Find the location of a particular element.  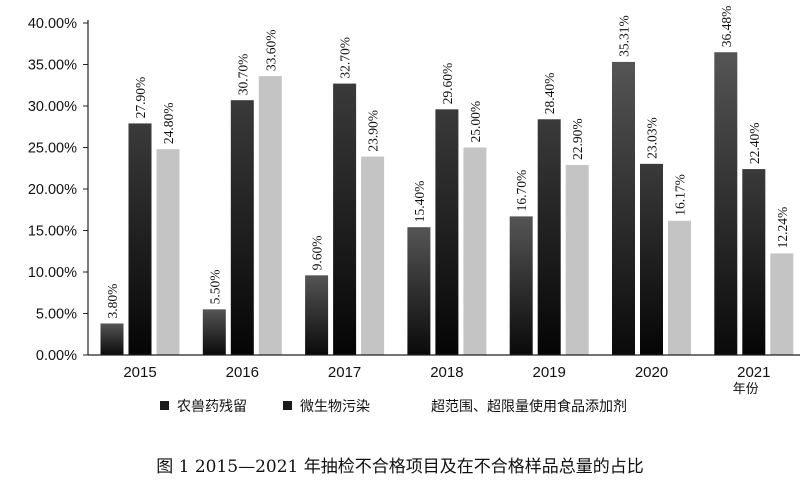

y-tick-label: 35.00% is located at coordinates (52, 66).